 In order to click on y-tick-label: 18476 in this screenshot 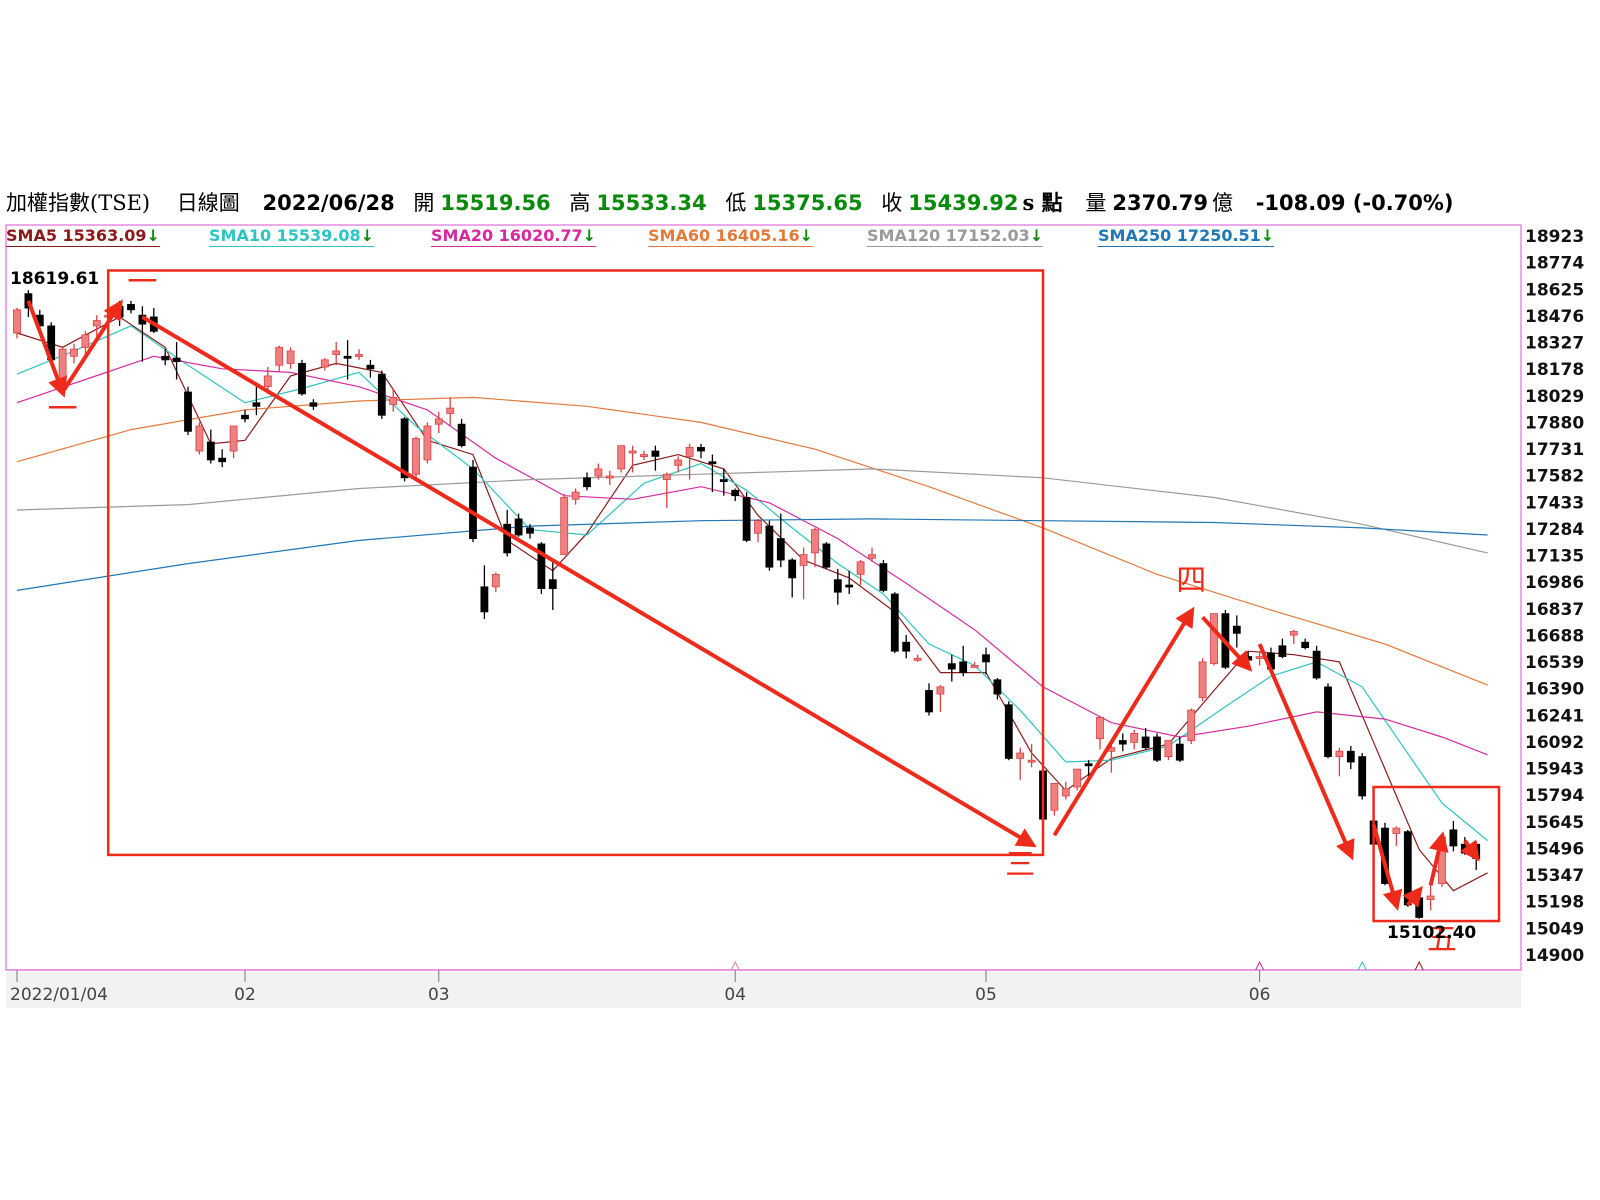, I will do `click(1554, 317)`.